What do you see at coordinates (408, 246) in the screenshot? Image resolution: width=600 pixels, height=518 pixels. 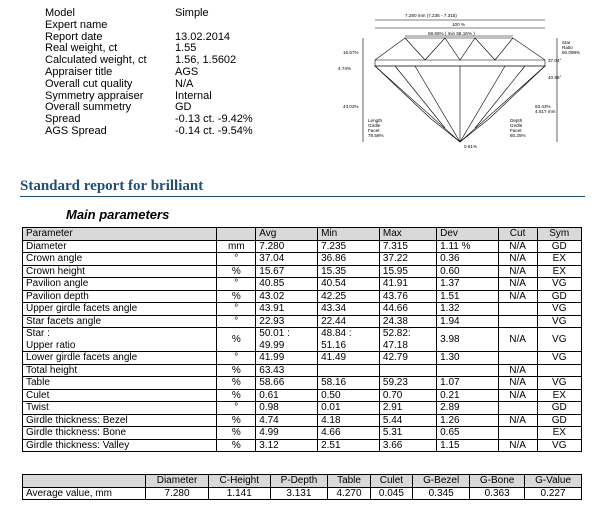 I see `table-cell: 7.315` at bounding box center [408, 246].